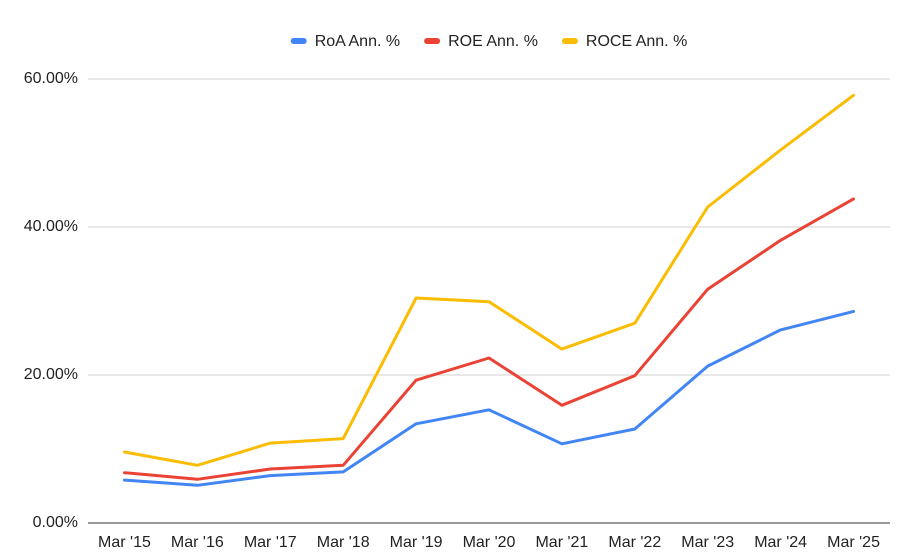 The image size is (900, 560). What do you see at coordinates (51, 78) in the screenshot?
I see `y-tick-label: 60.00%` at bounding box center [51, 78].